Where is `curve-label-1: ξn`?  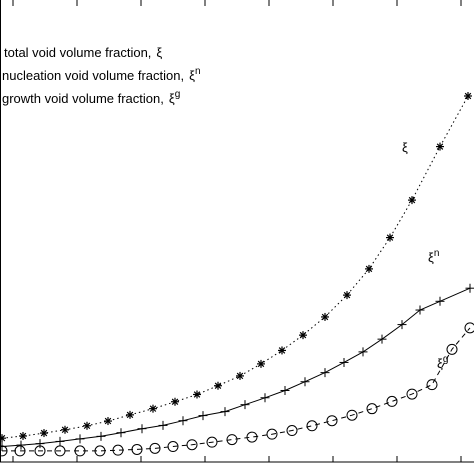 curve-label-1: ξn is located at coordinates (433, 256).